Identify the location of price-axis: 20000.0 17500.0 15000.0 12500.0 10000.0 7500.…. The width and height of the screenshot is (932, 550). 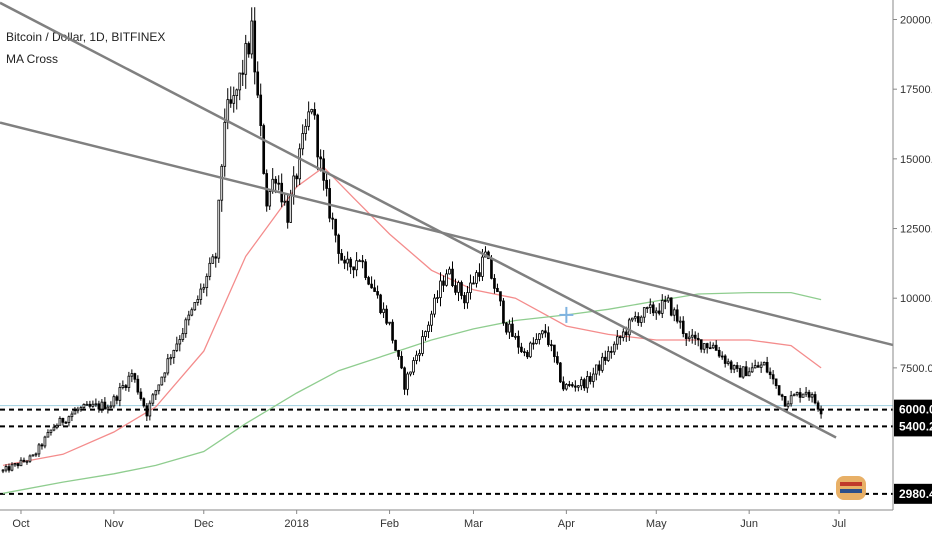
(912, 255).